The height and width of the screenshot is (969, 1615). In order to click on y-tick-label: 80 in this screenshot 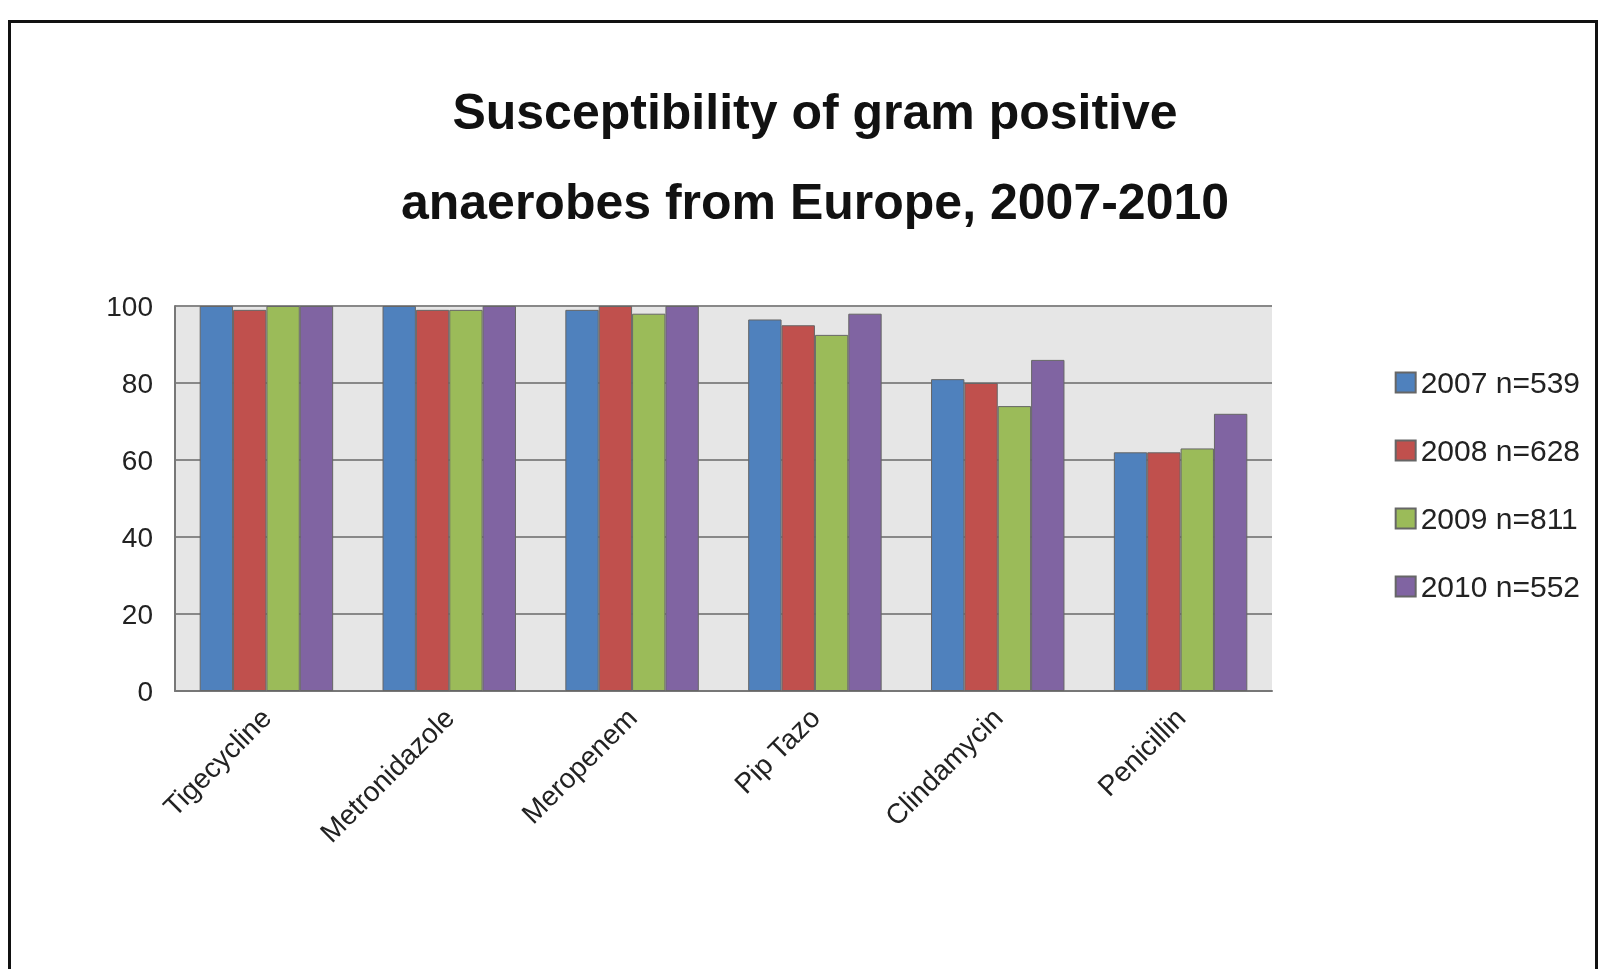, I will do `click(137, 383)`.